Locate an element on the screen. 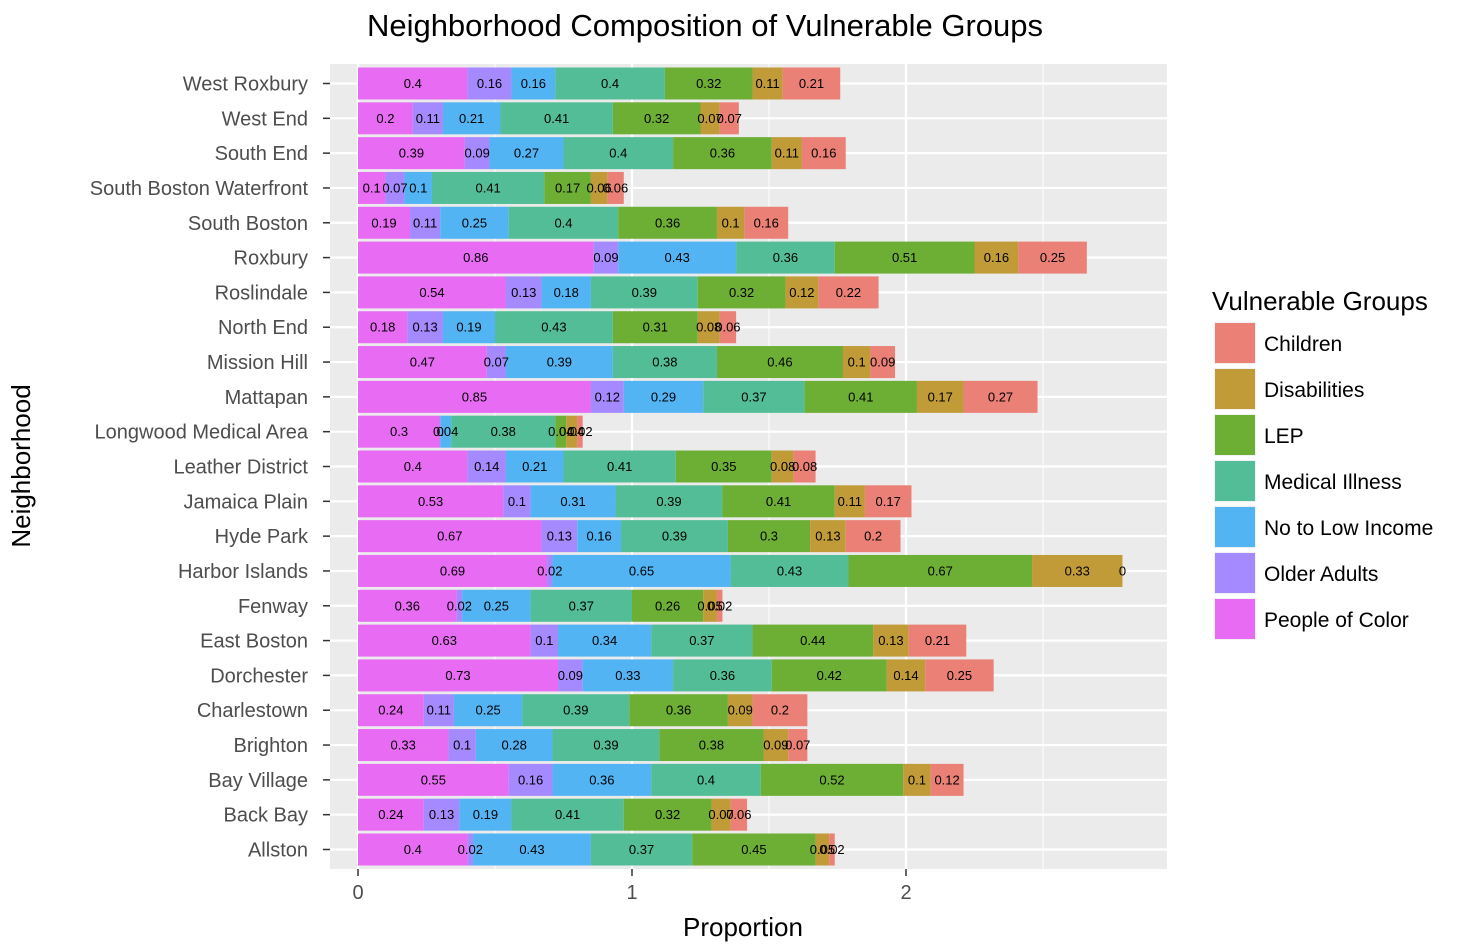  bar-data-label: 0.18 is located at coordinates (566, 292).